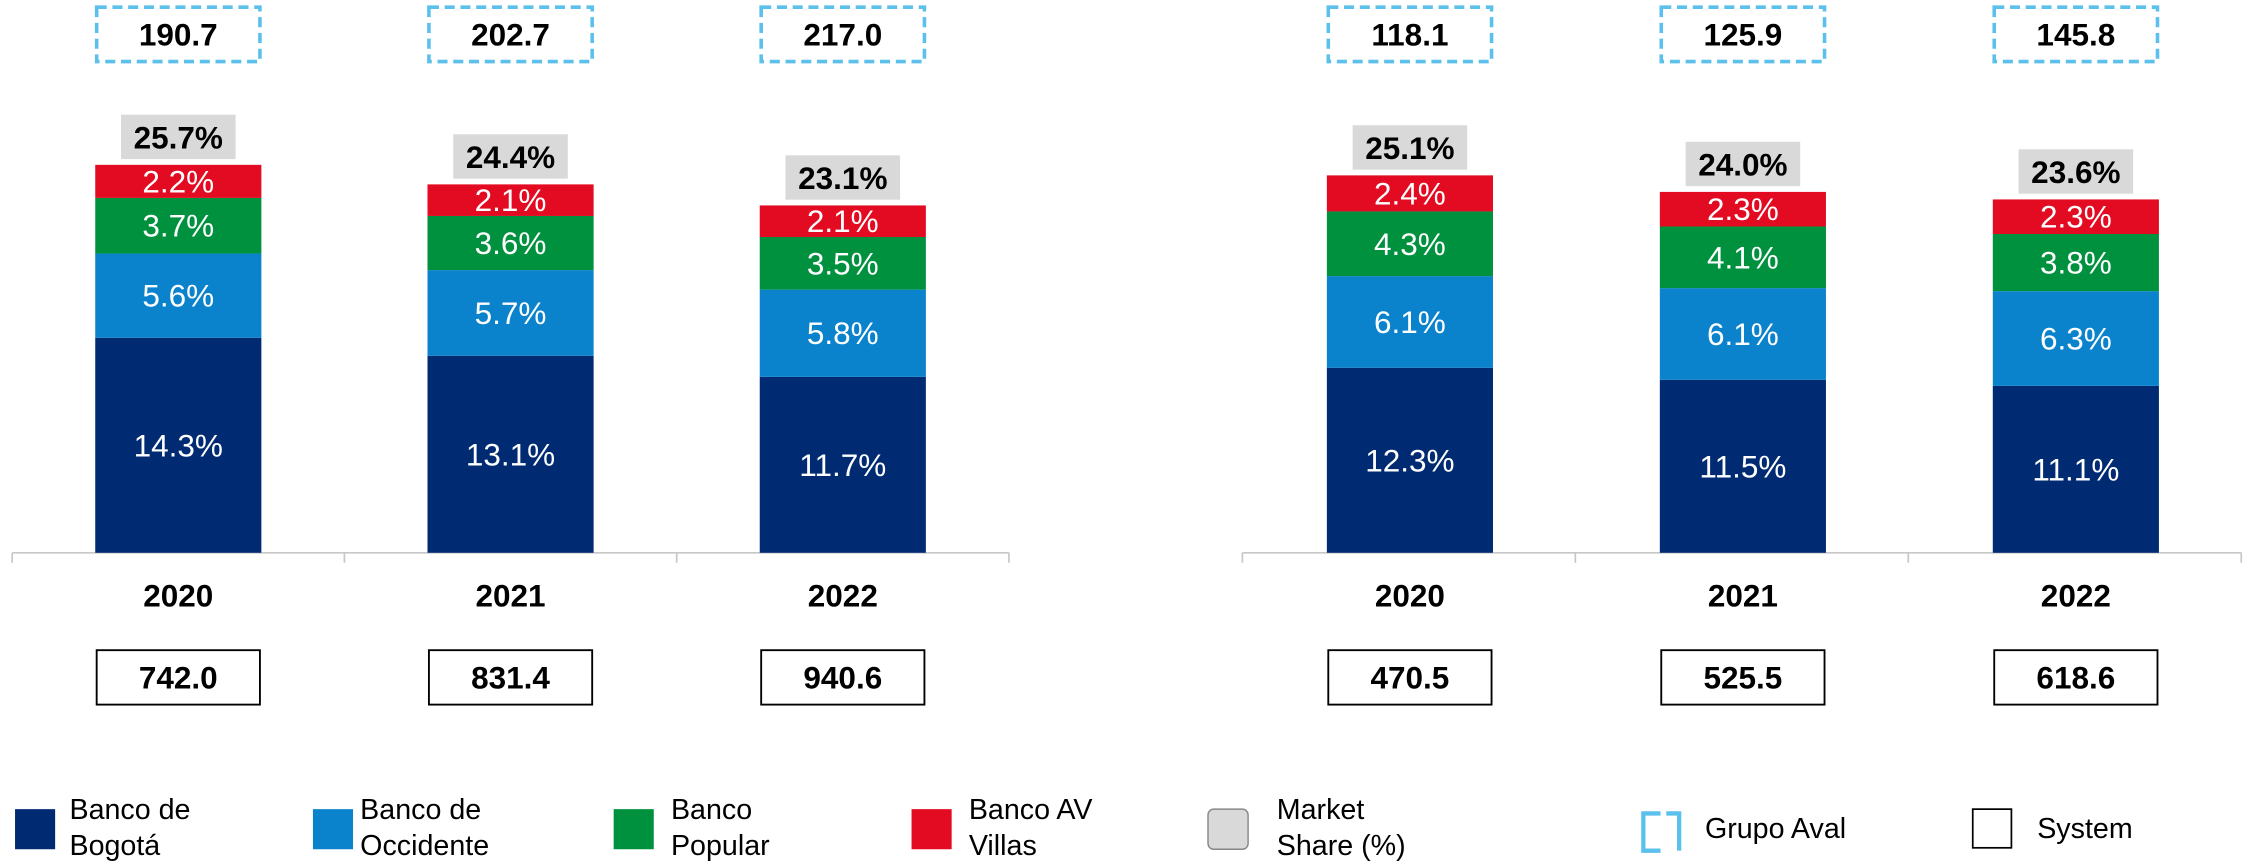 This screenshot has width=2247, height=865. Describe the element at coordinates (1030, 828) in the screenshot. I see `legend-label: Banco AV Villas` at that location.